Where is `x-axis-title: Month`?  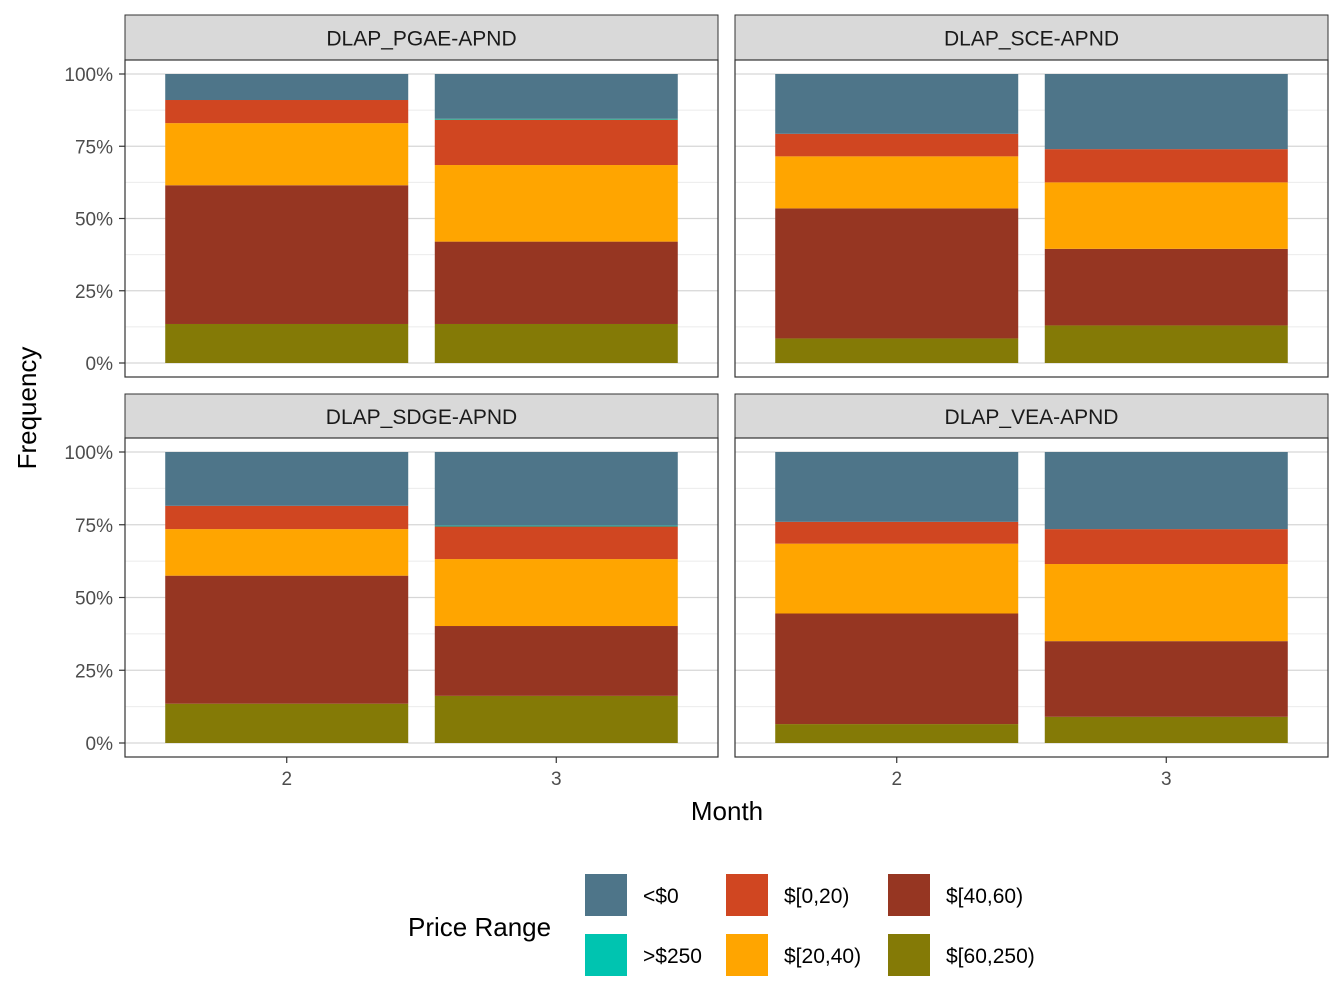 x-axis-title: Month is located at coordinates (727, 811).